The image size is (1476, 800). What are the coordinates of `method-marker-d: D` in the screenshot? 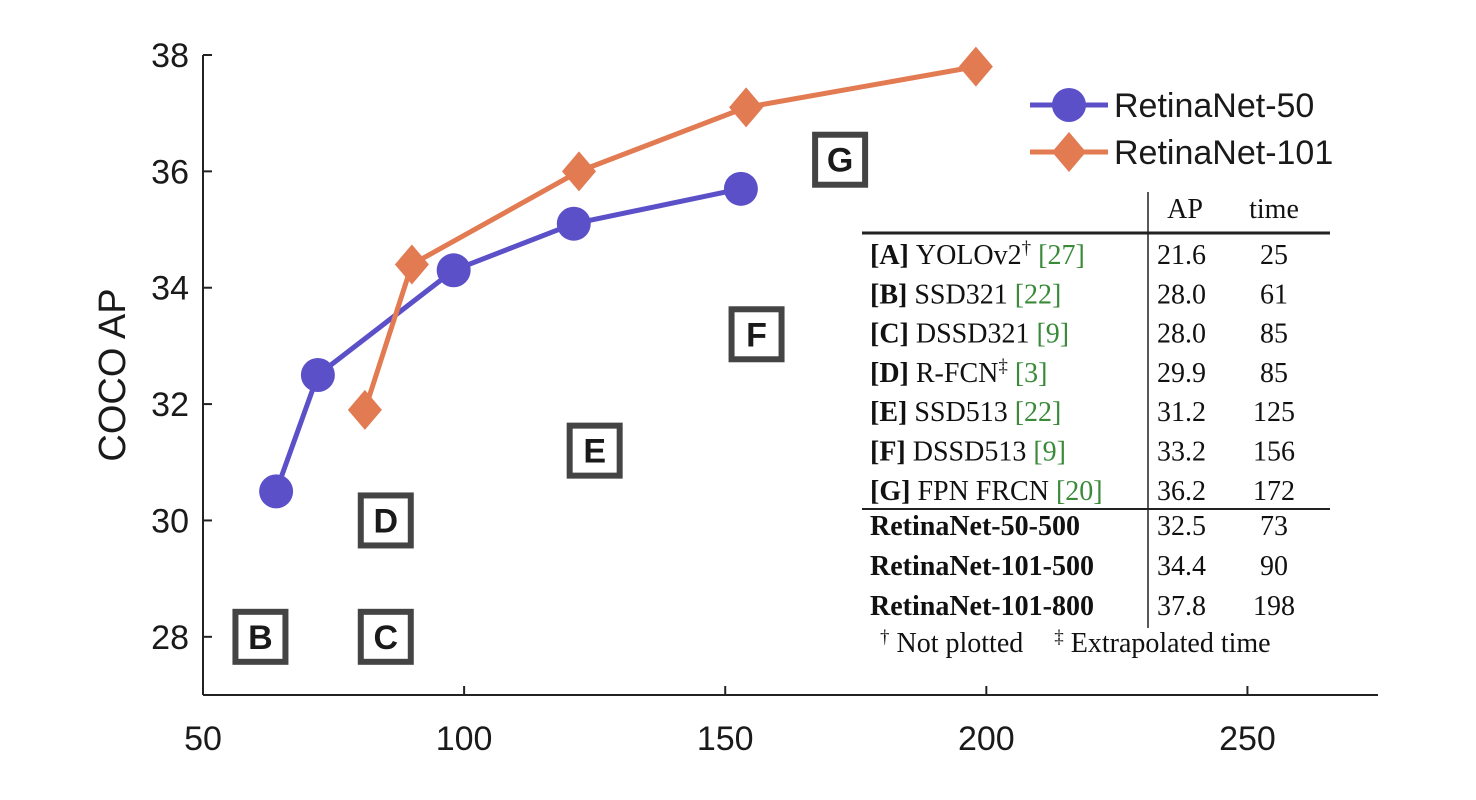 It's located at (385, 520).